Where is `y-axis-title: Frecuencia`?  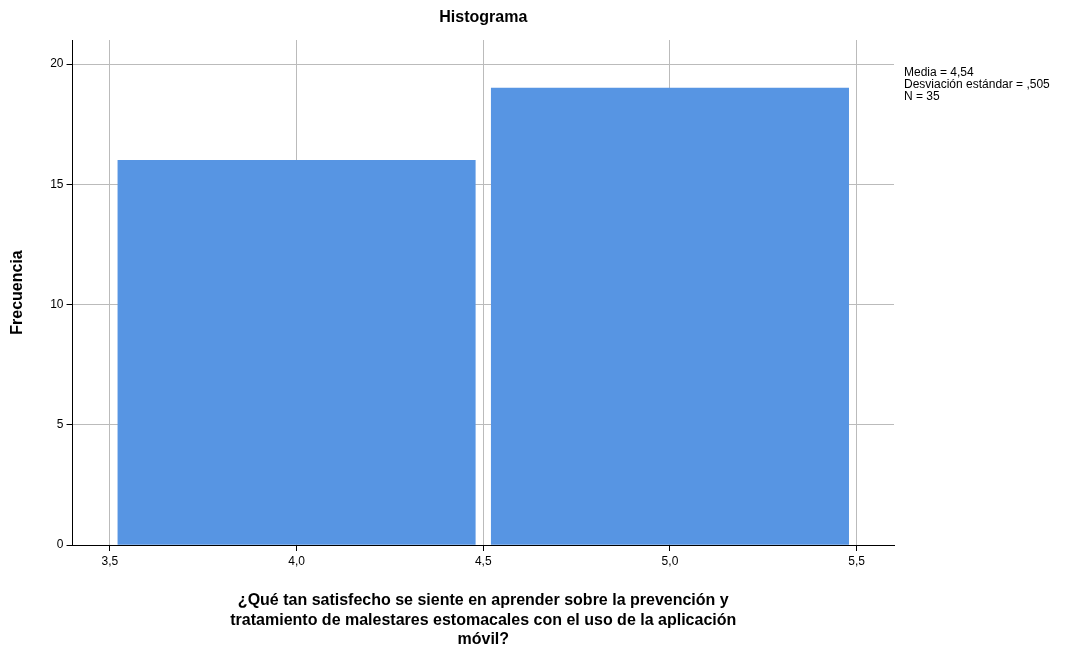 y-axis-title: Frecuencia is located at coordinates (17, 292).